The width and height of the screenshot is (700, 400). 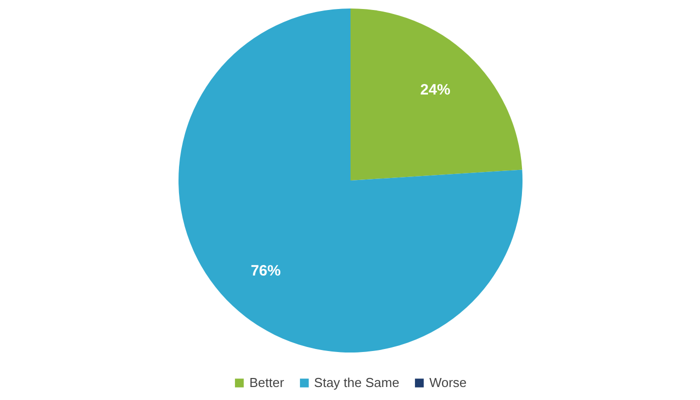 I want to click on data-label: 76%, so click(x=265, y=271).